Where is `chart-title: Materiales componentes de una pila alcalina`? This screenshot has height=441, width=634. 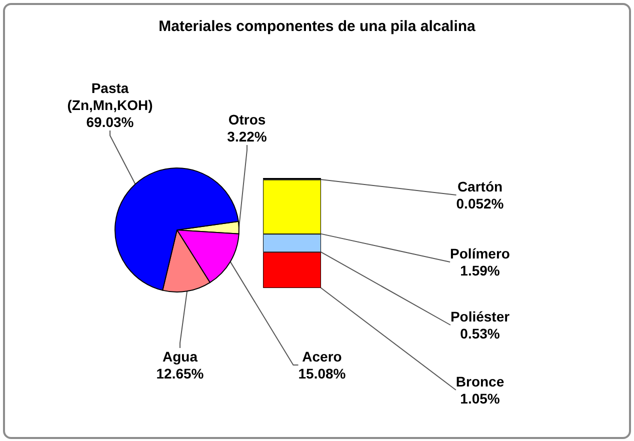
chart-title: Materiales componentes de una pila alcalina is located at coordinates (317, 26).